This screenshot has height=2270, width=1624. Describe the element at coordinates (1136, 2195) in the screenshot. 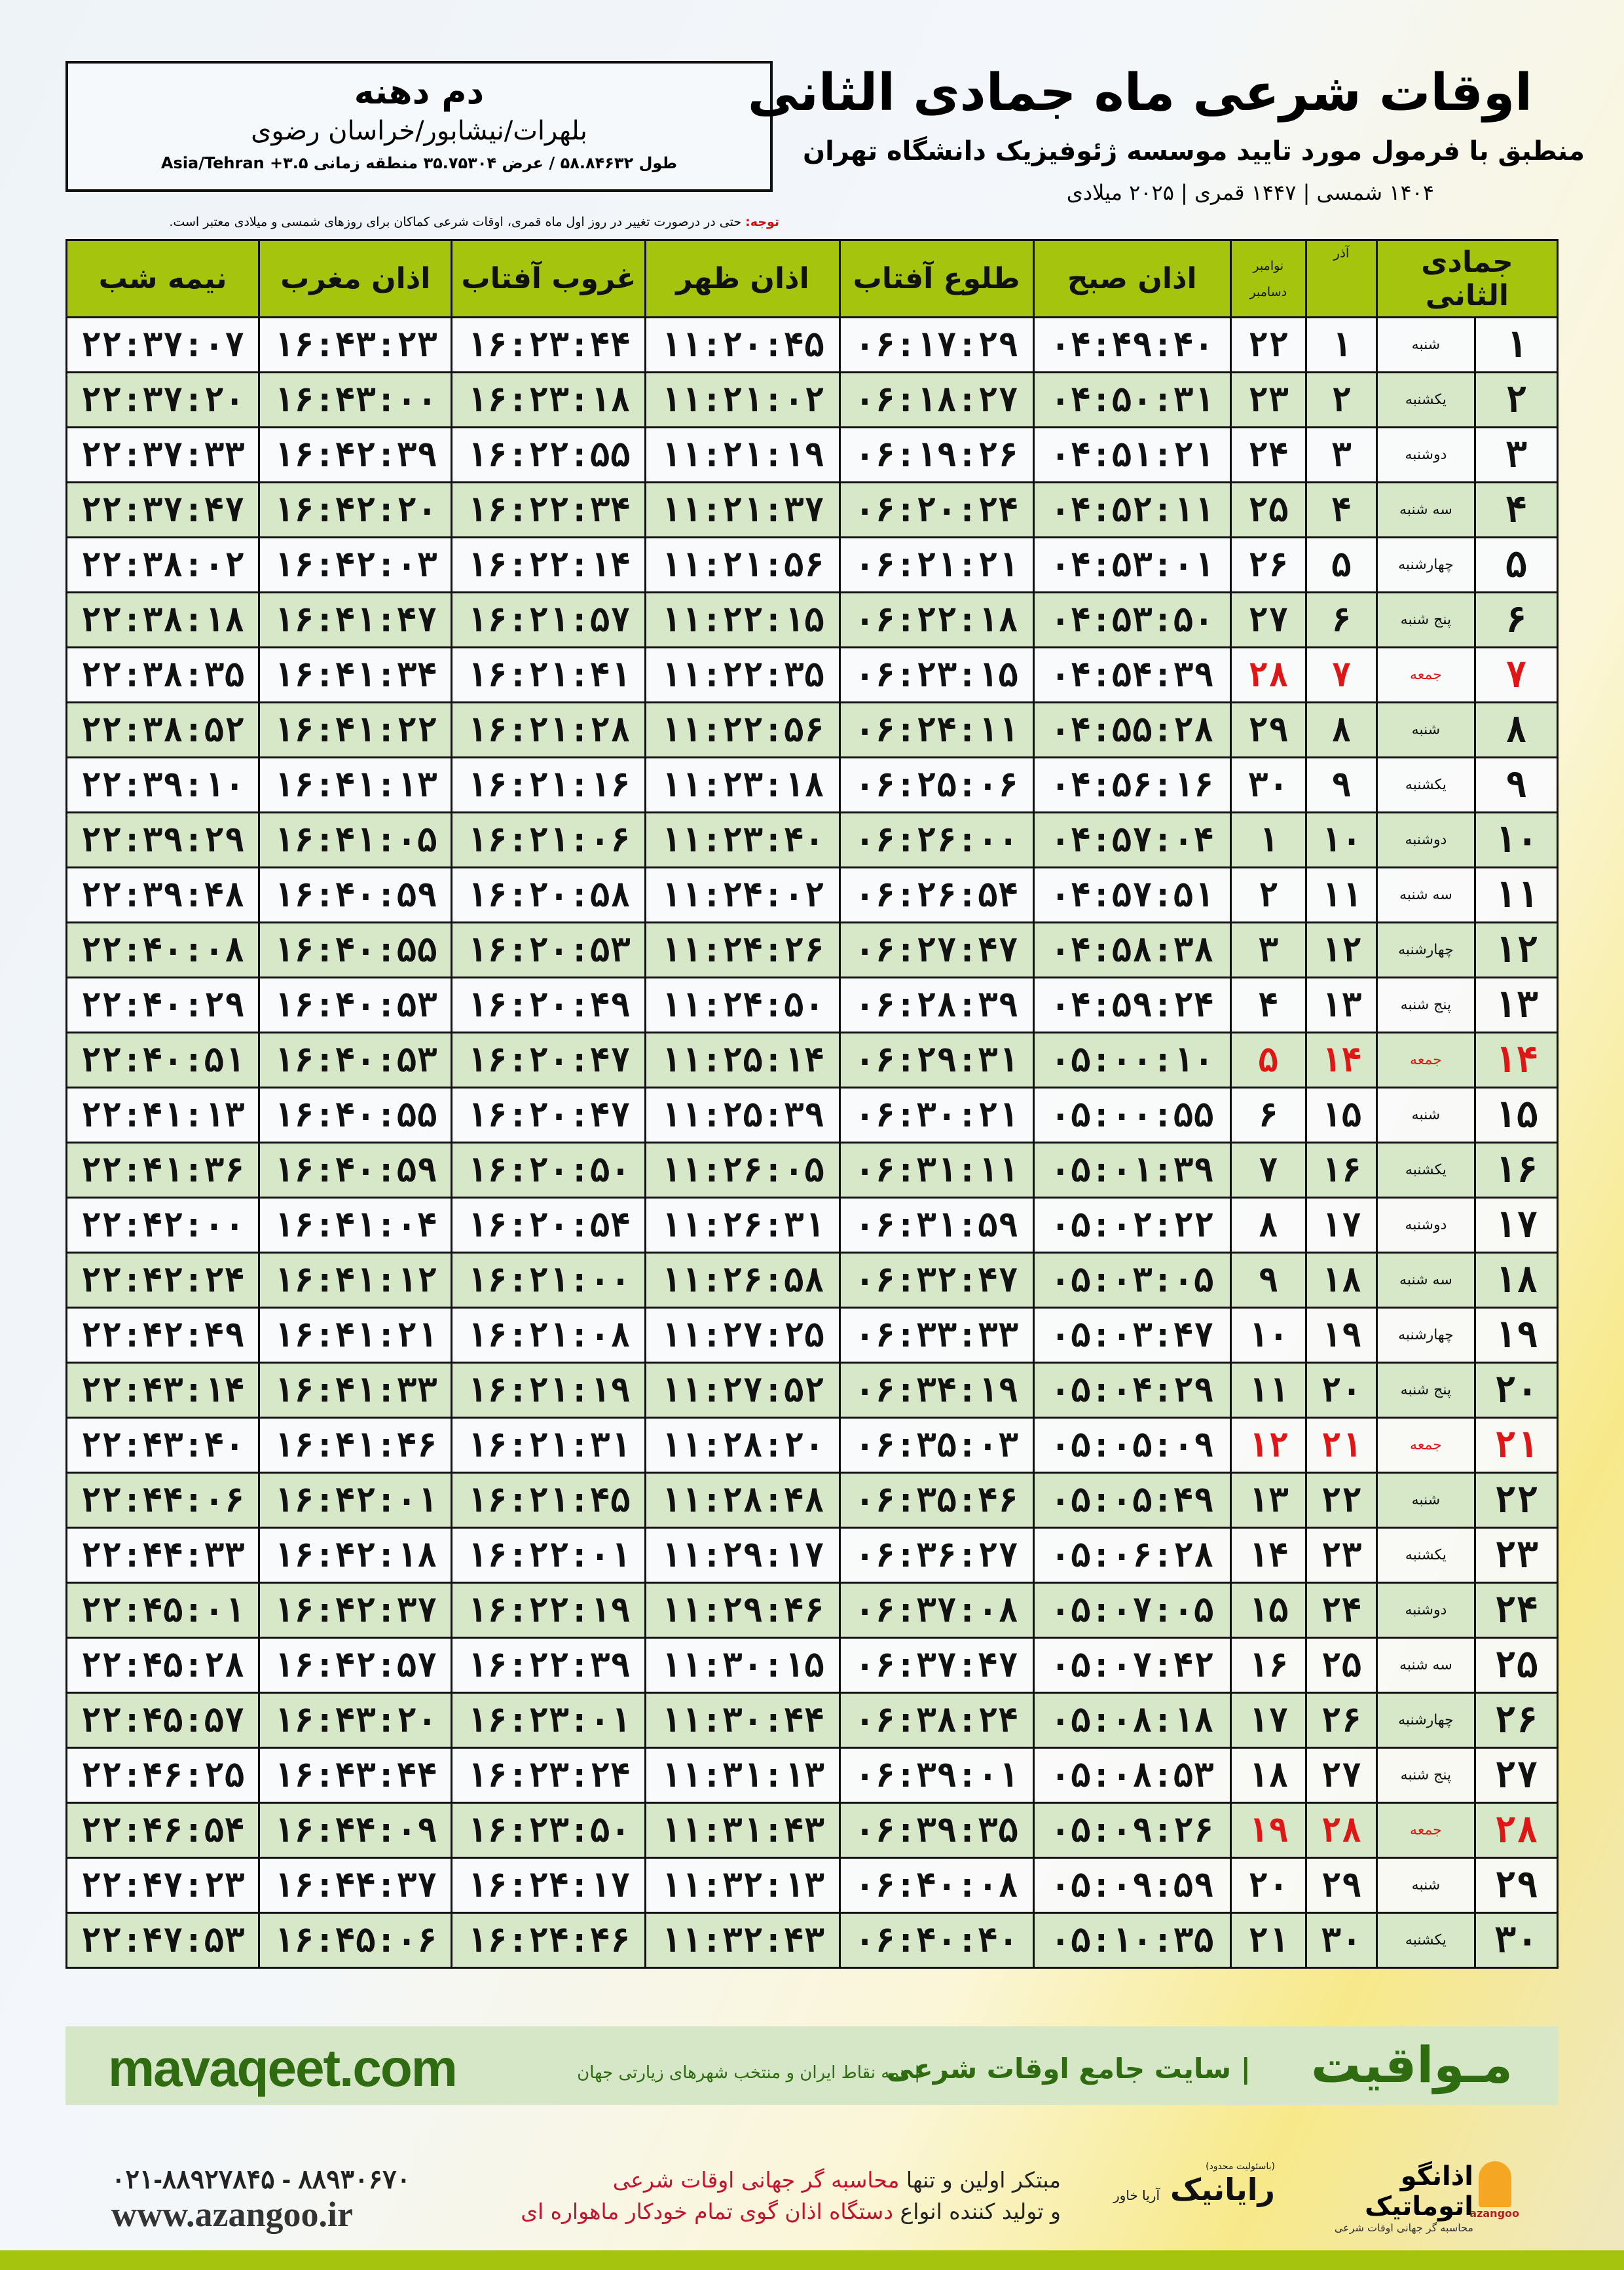

I see `rayanik-side: آریا خاور` at that location.